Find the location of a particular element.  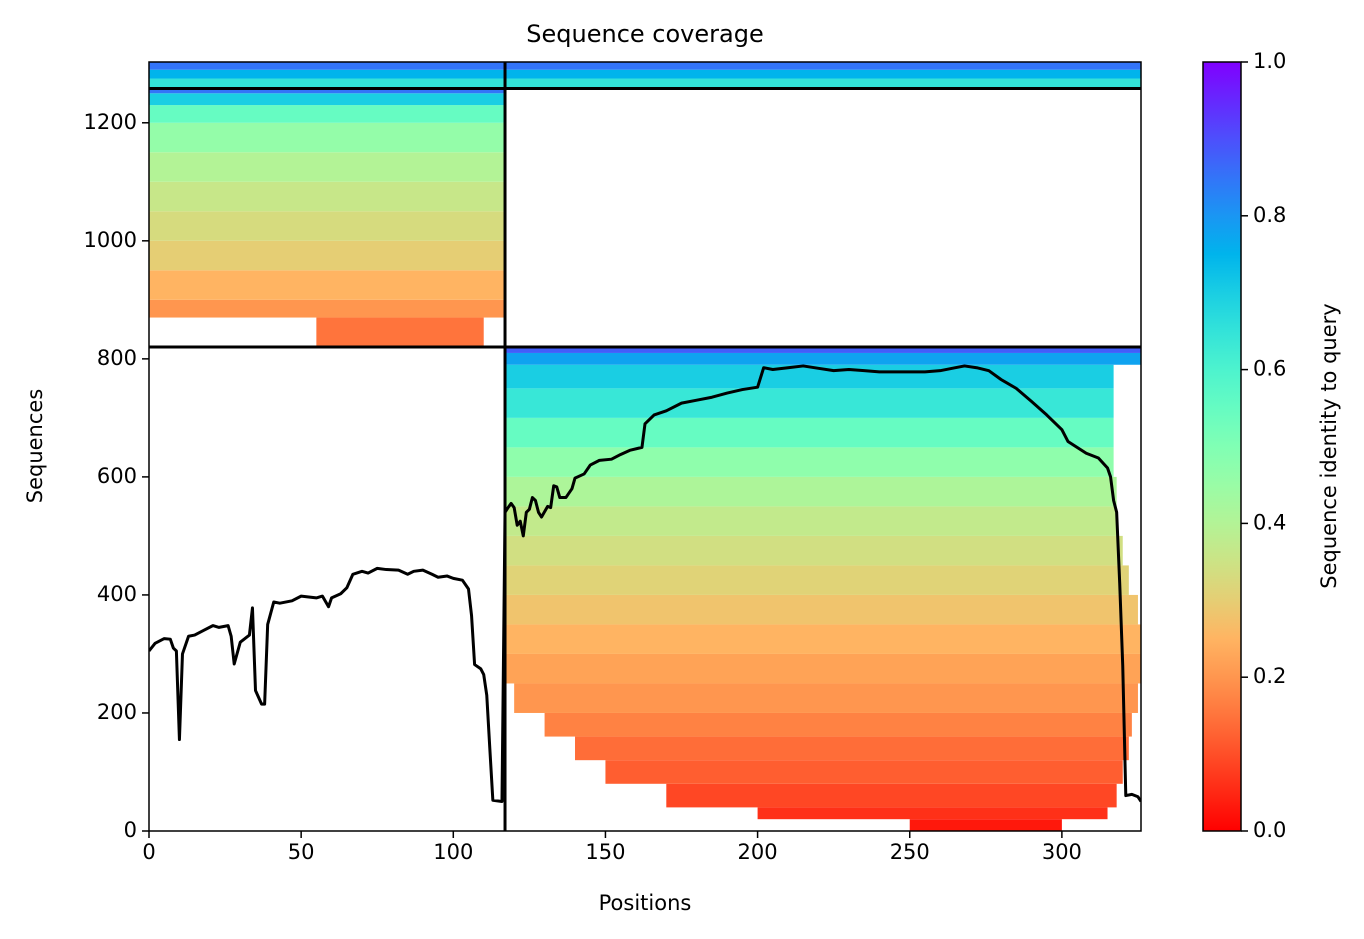

y-tick-label: 600 is located at coordinates (117, 476).